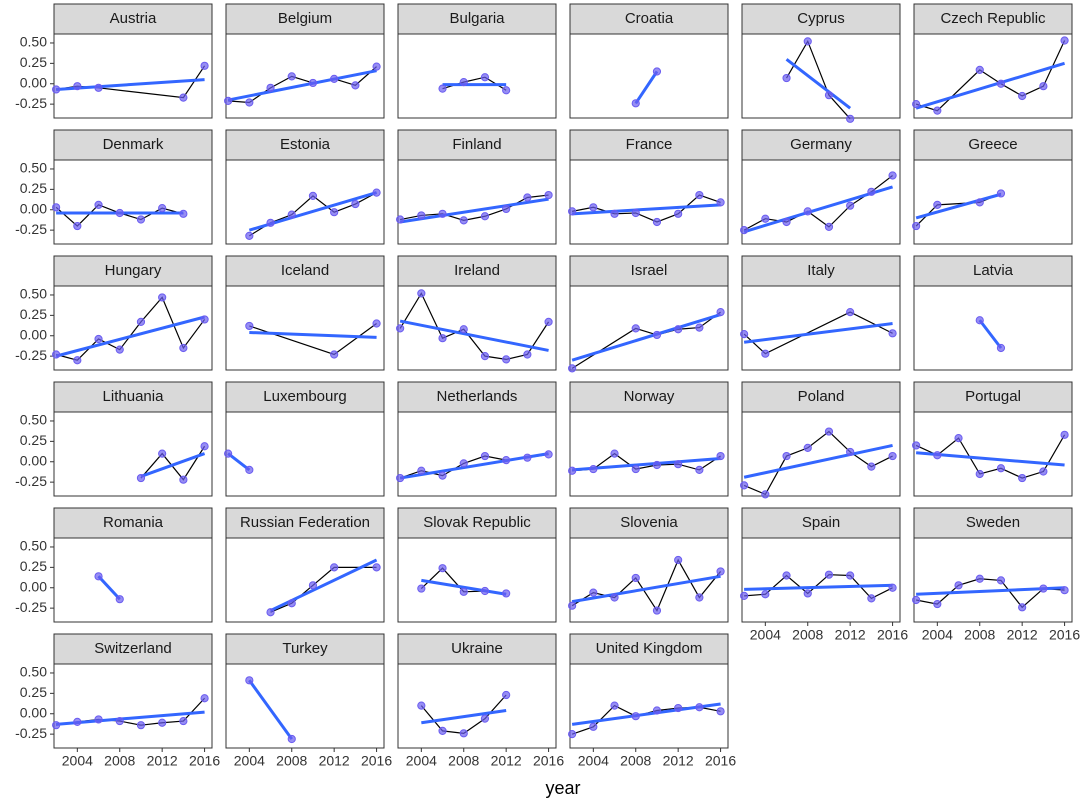 Image resolution: width=1084 pixels, height=802 pixels. What do you see at coordinates (305, 18) in the screenshot?
I see `strip-title: Belgium` at bounding box center [305, 18].